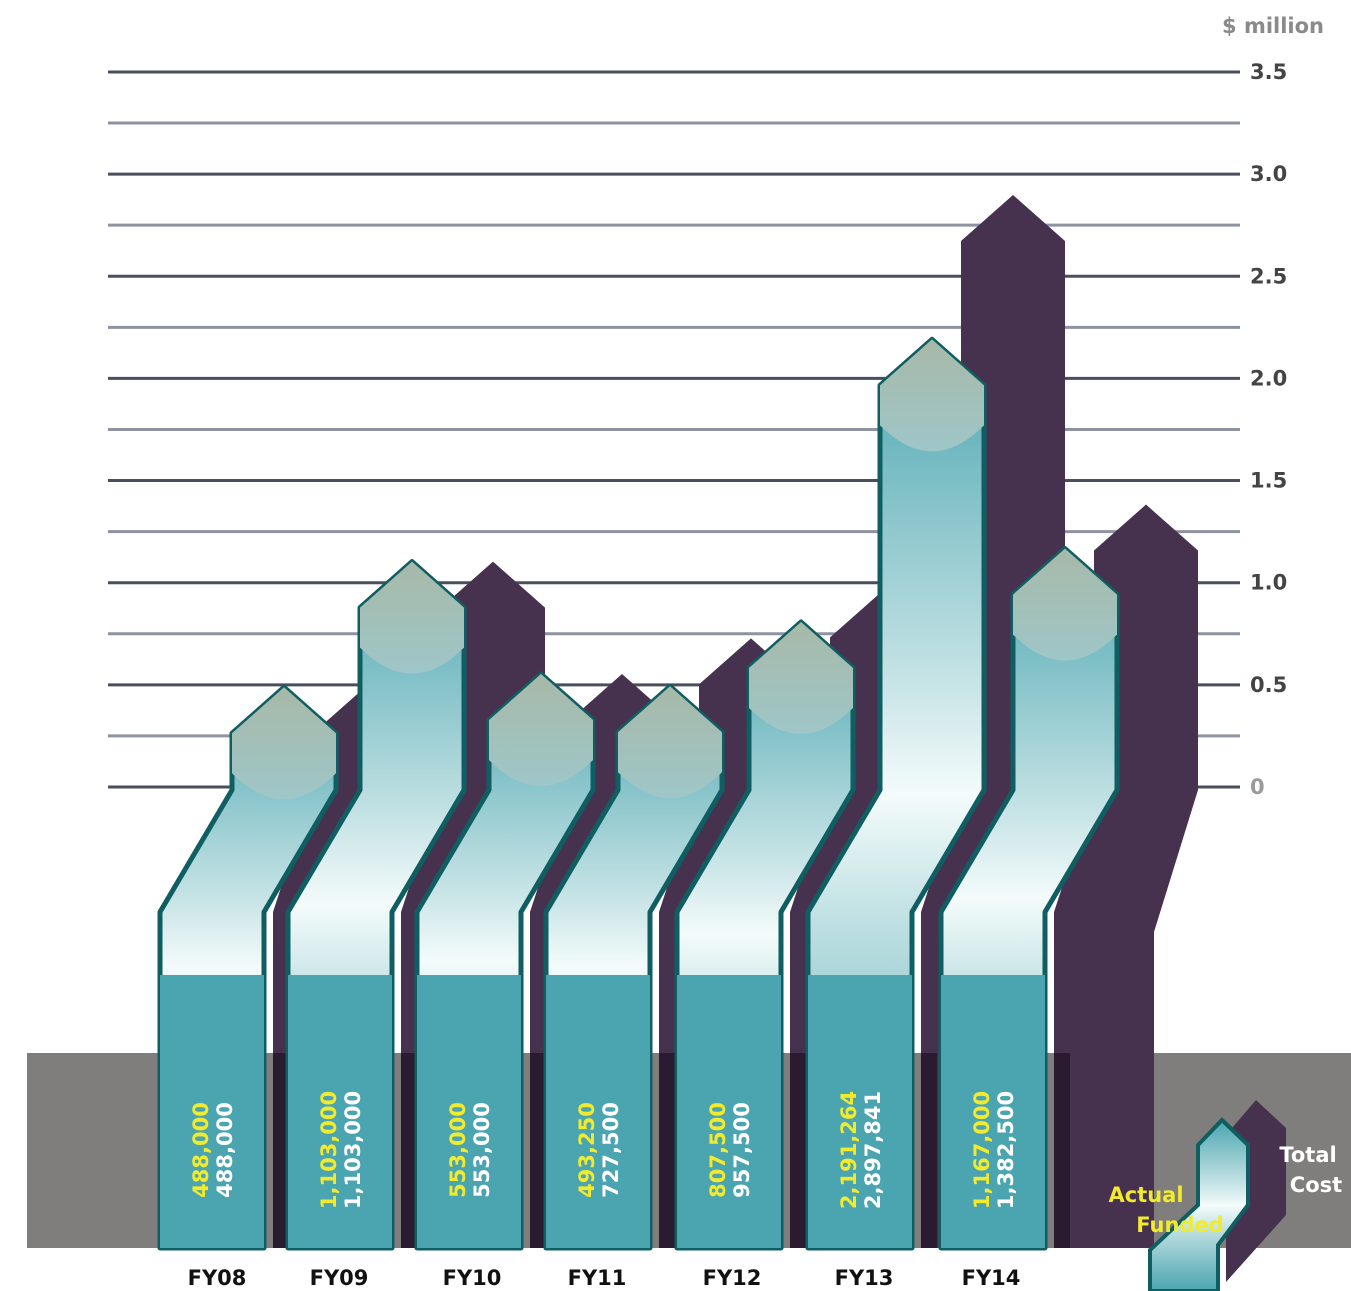  Describe the element at coordinates (472, 1278) in the screenshot. I see `x-tick-label: FY10` at that location.